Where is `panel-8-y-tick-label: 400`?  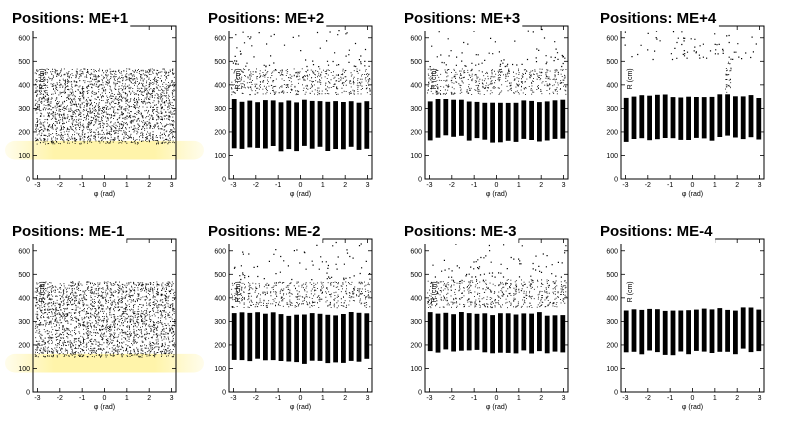
panel-8-y-tick-label: 400 is located at coordinates (612, 298).